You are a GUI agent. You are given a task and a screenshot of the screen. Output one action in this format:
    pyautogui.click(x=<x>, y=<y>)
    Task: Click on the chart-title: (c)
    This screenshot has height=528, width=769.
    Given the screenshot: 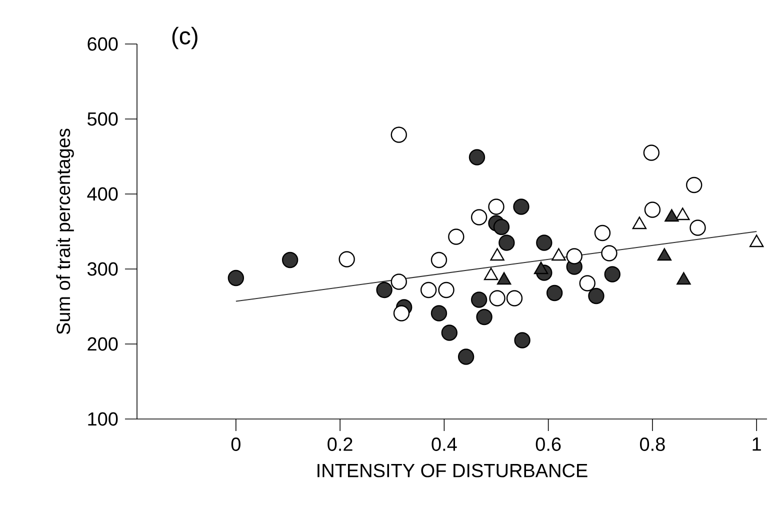 What is the action you would take?
    pyautogui.click(x=185, y=38)
    